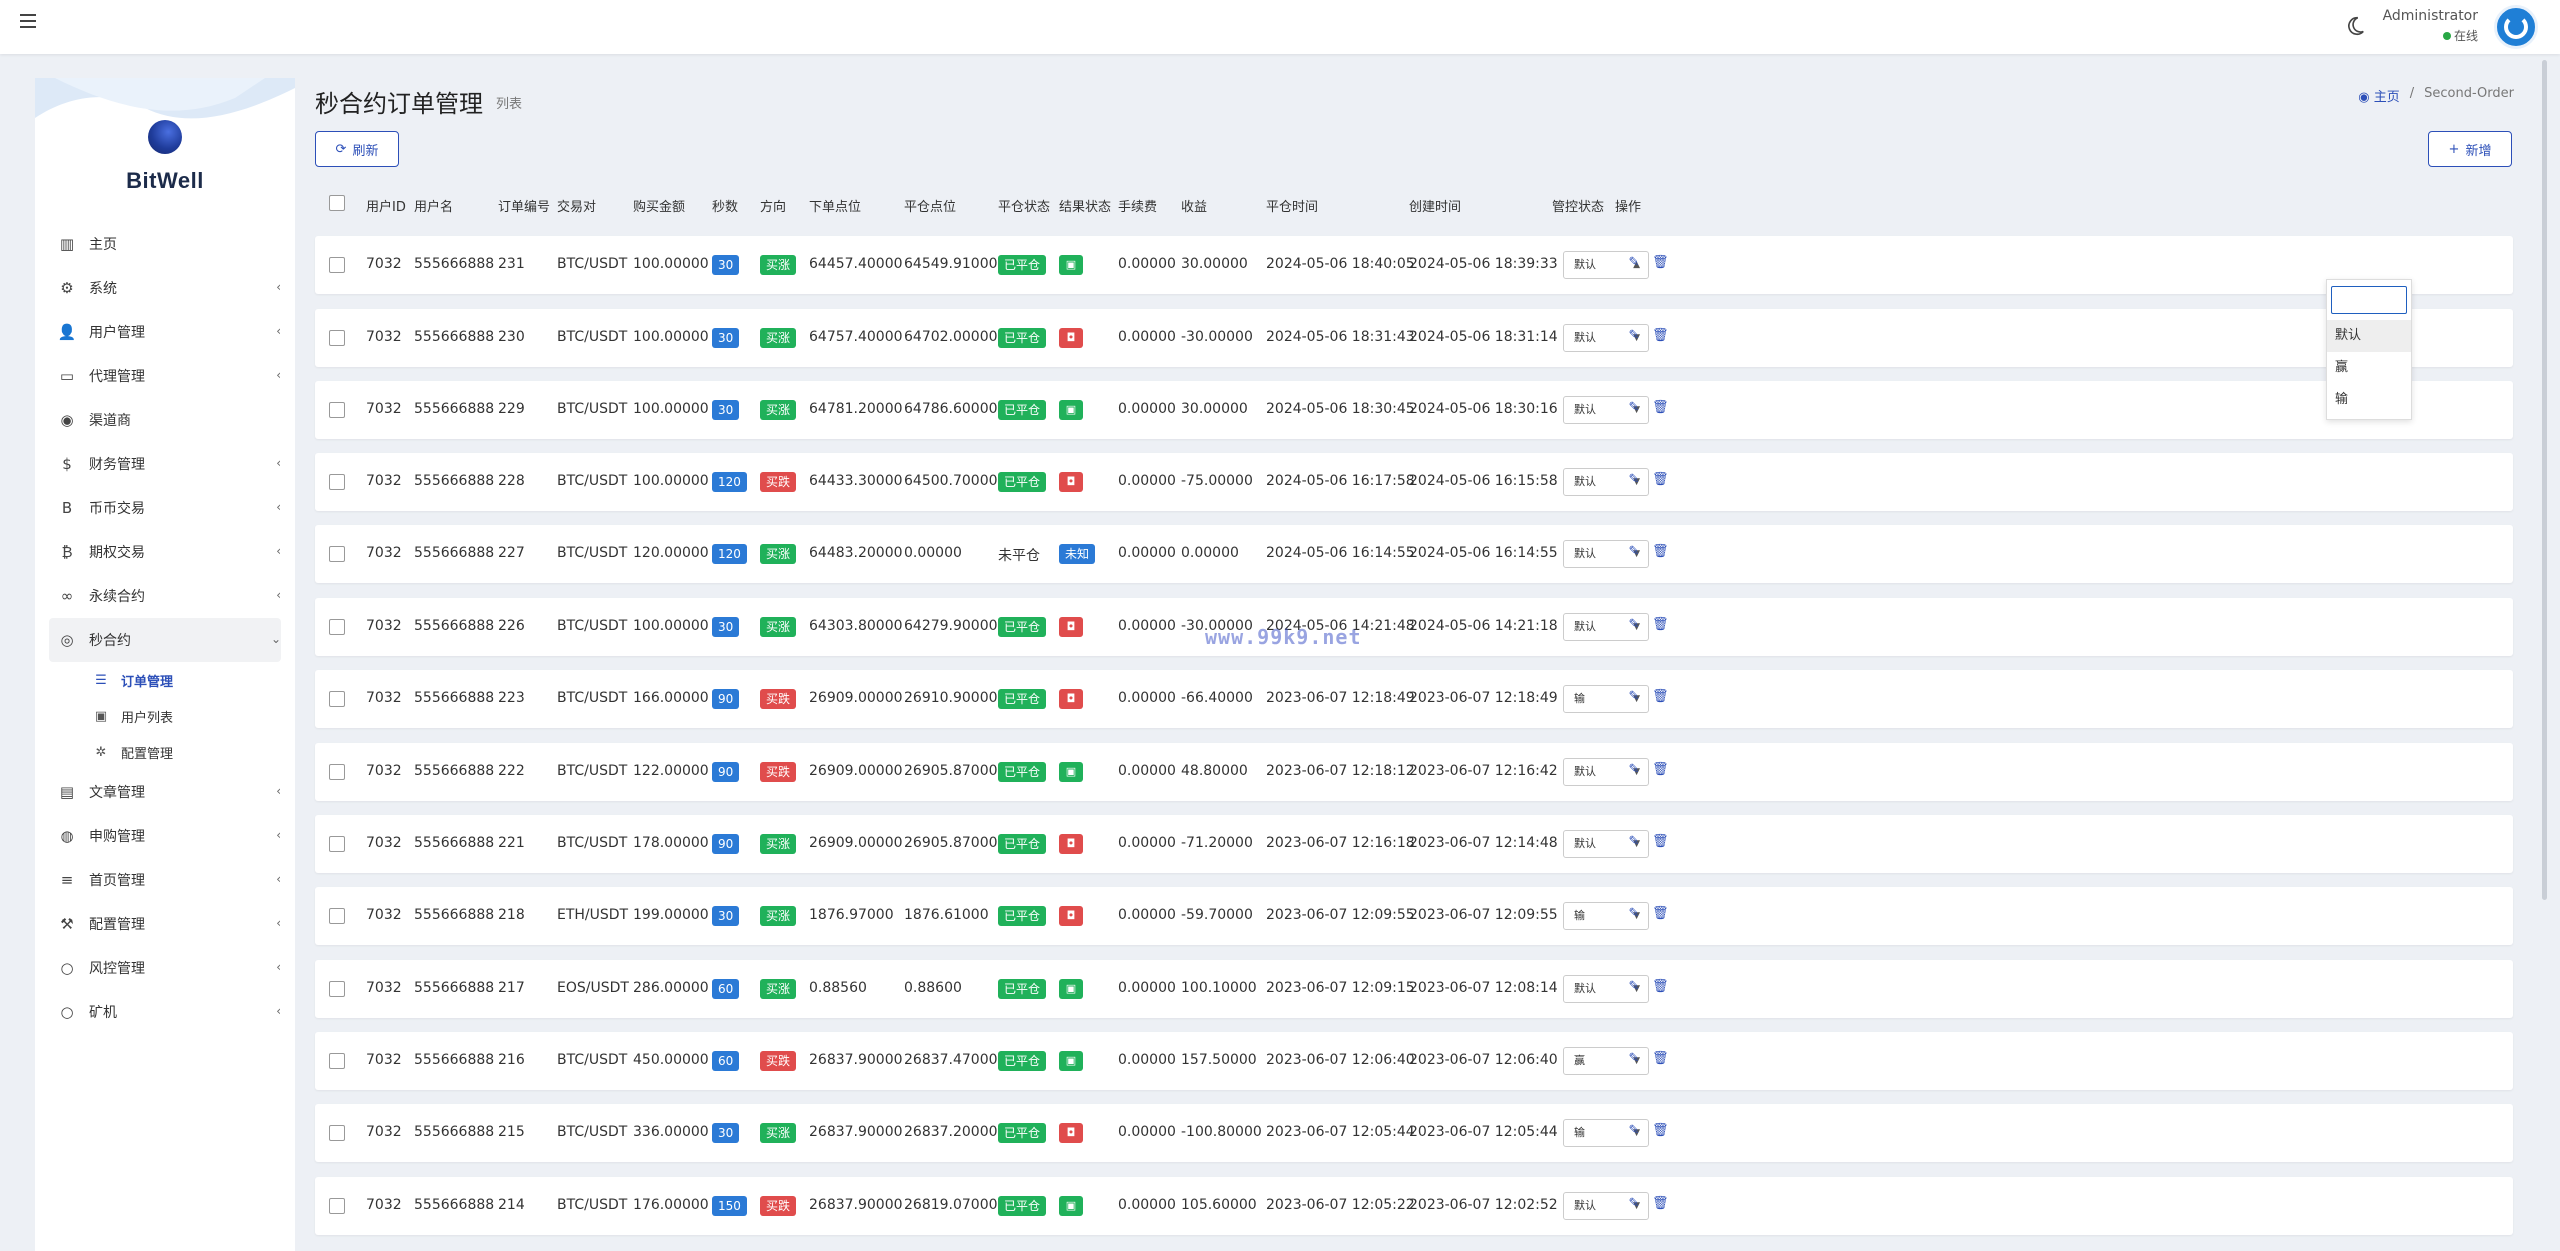 This screenshot has height=1251, width=2560. I want to click on user-id-cell: 7032, so click(384, 481).